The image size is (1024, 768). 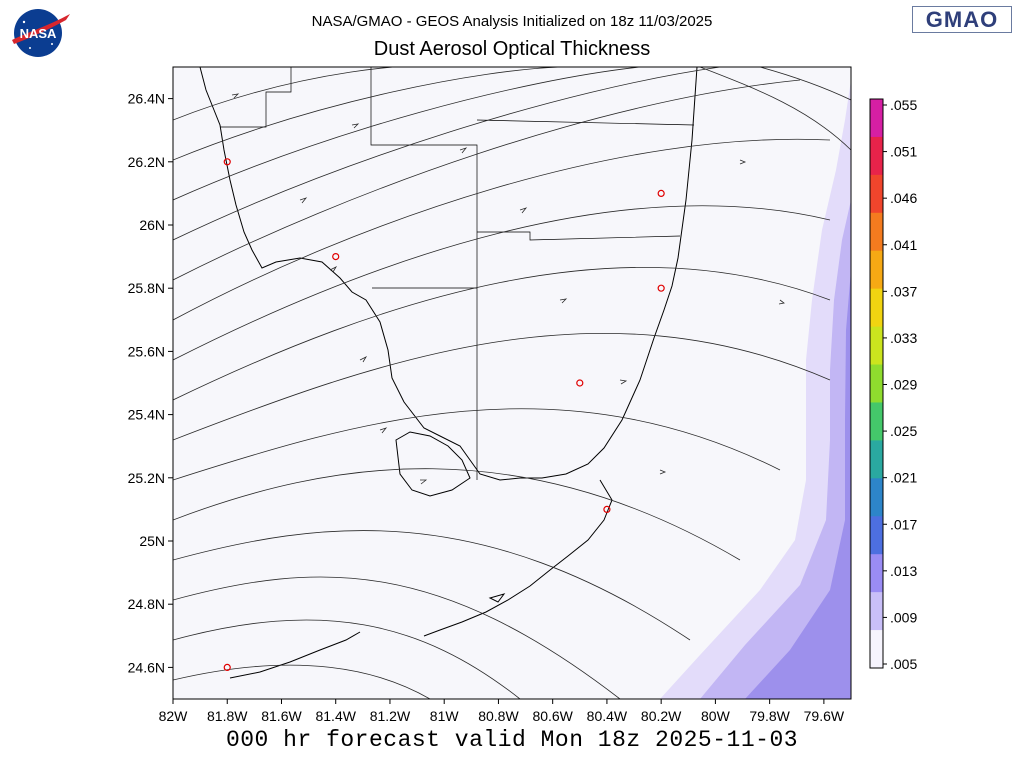 I want to click on lon-tick-label: 81.6W, so click(x=281, y=716).